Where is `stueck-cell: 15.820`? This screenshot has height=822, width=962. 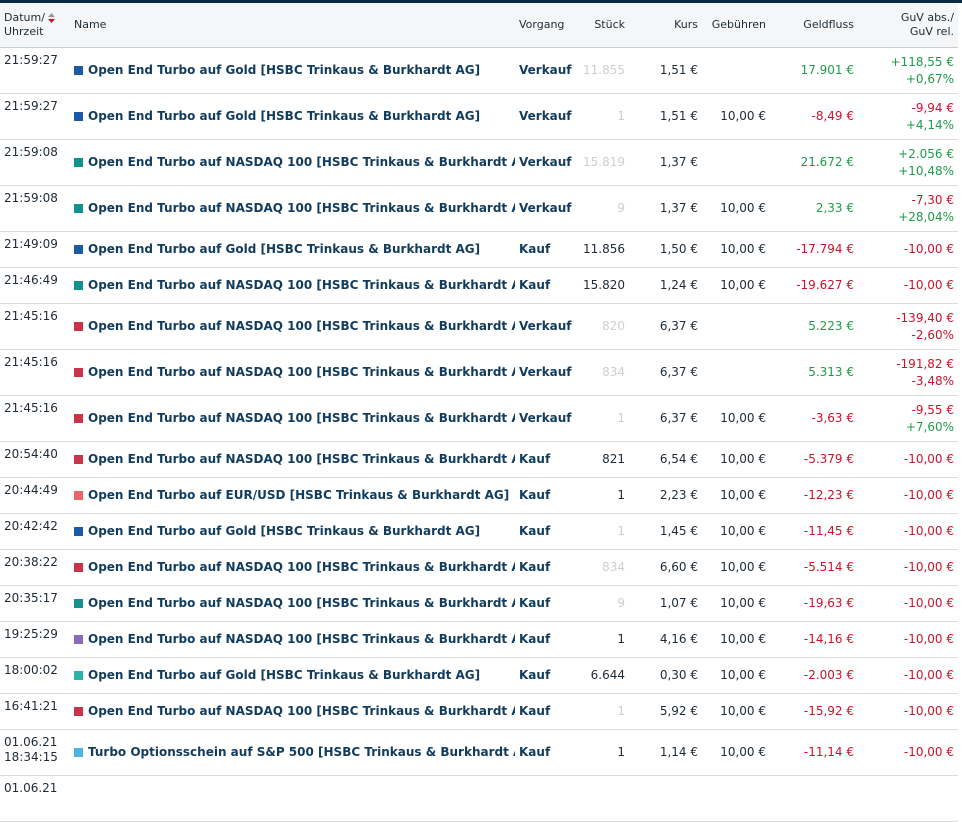 stueck-cell: 15.820 is located at coordinates (603, 285).